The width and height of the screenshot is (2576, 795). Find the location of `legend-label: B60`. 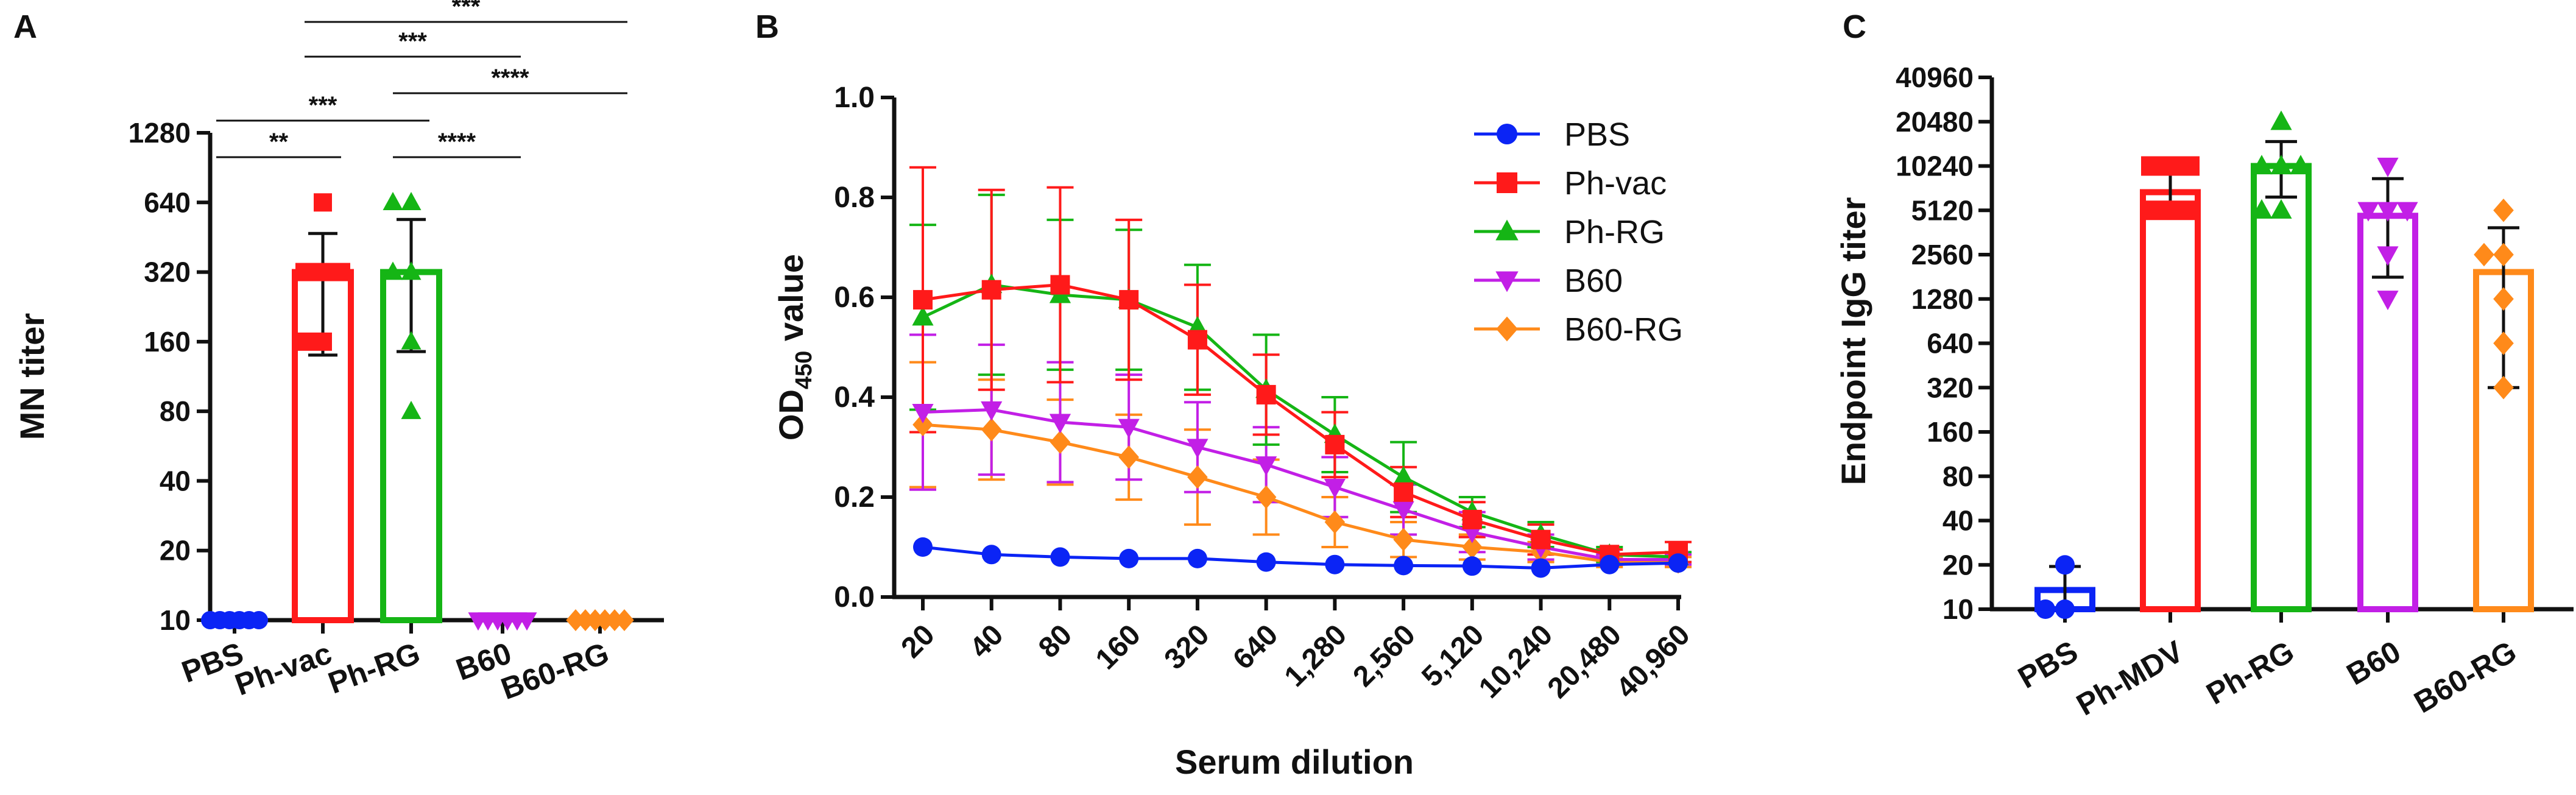

legend-label: B60 is located at coordinates (1593, 281).